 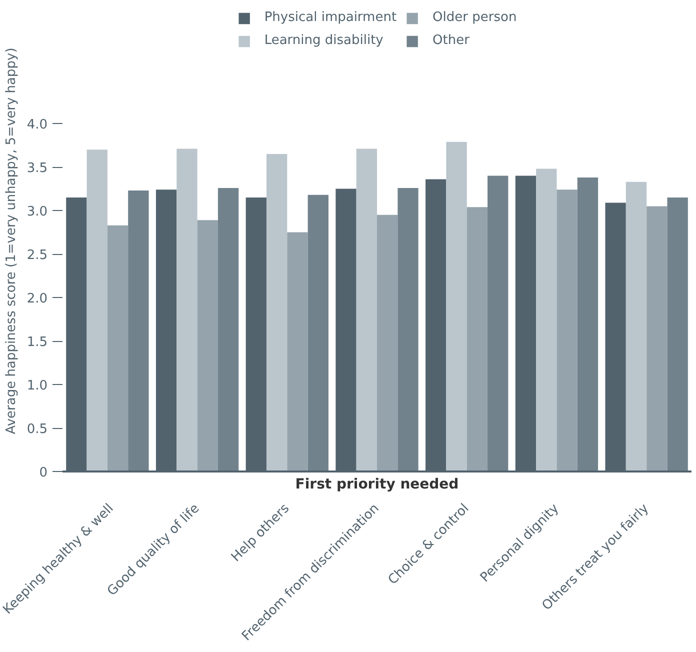 I want to click on legend-label: Older person, so click(x=474, y=17).